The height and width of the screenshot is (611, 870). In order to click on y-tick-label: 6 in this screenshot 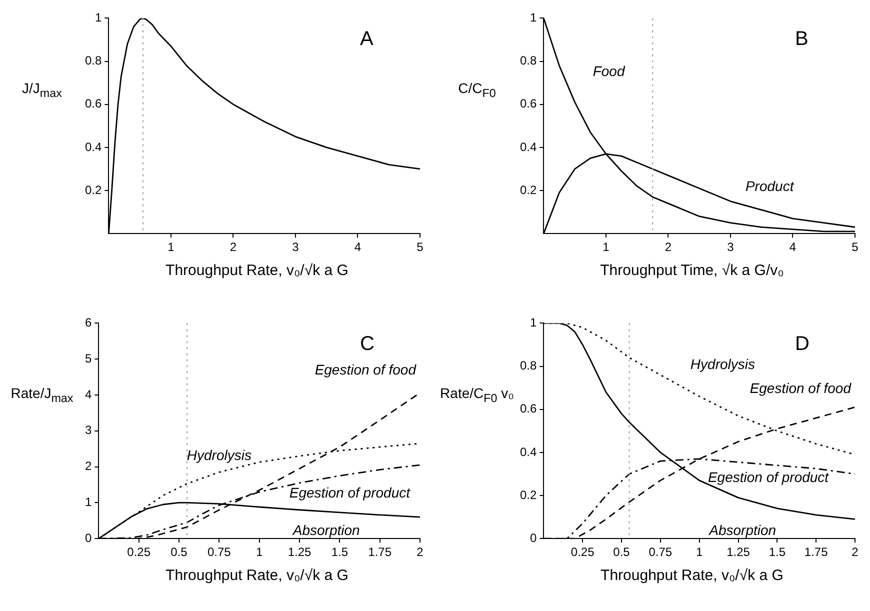, I will do `click(88, 323)`.